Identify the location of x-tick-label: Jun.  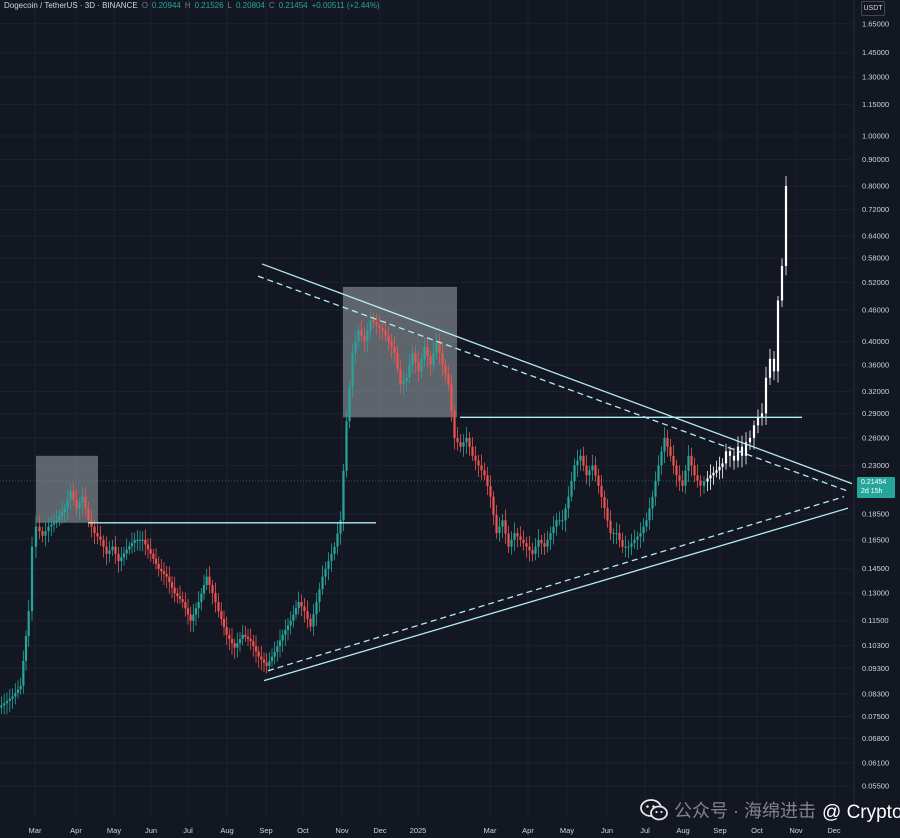
(151, 830).